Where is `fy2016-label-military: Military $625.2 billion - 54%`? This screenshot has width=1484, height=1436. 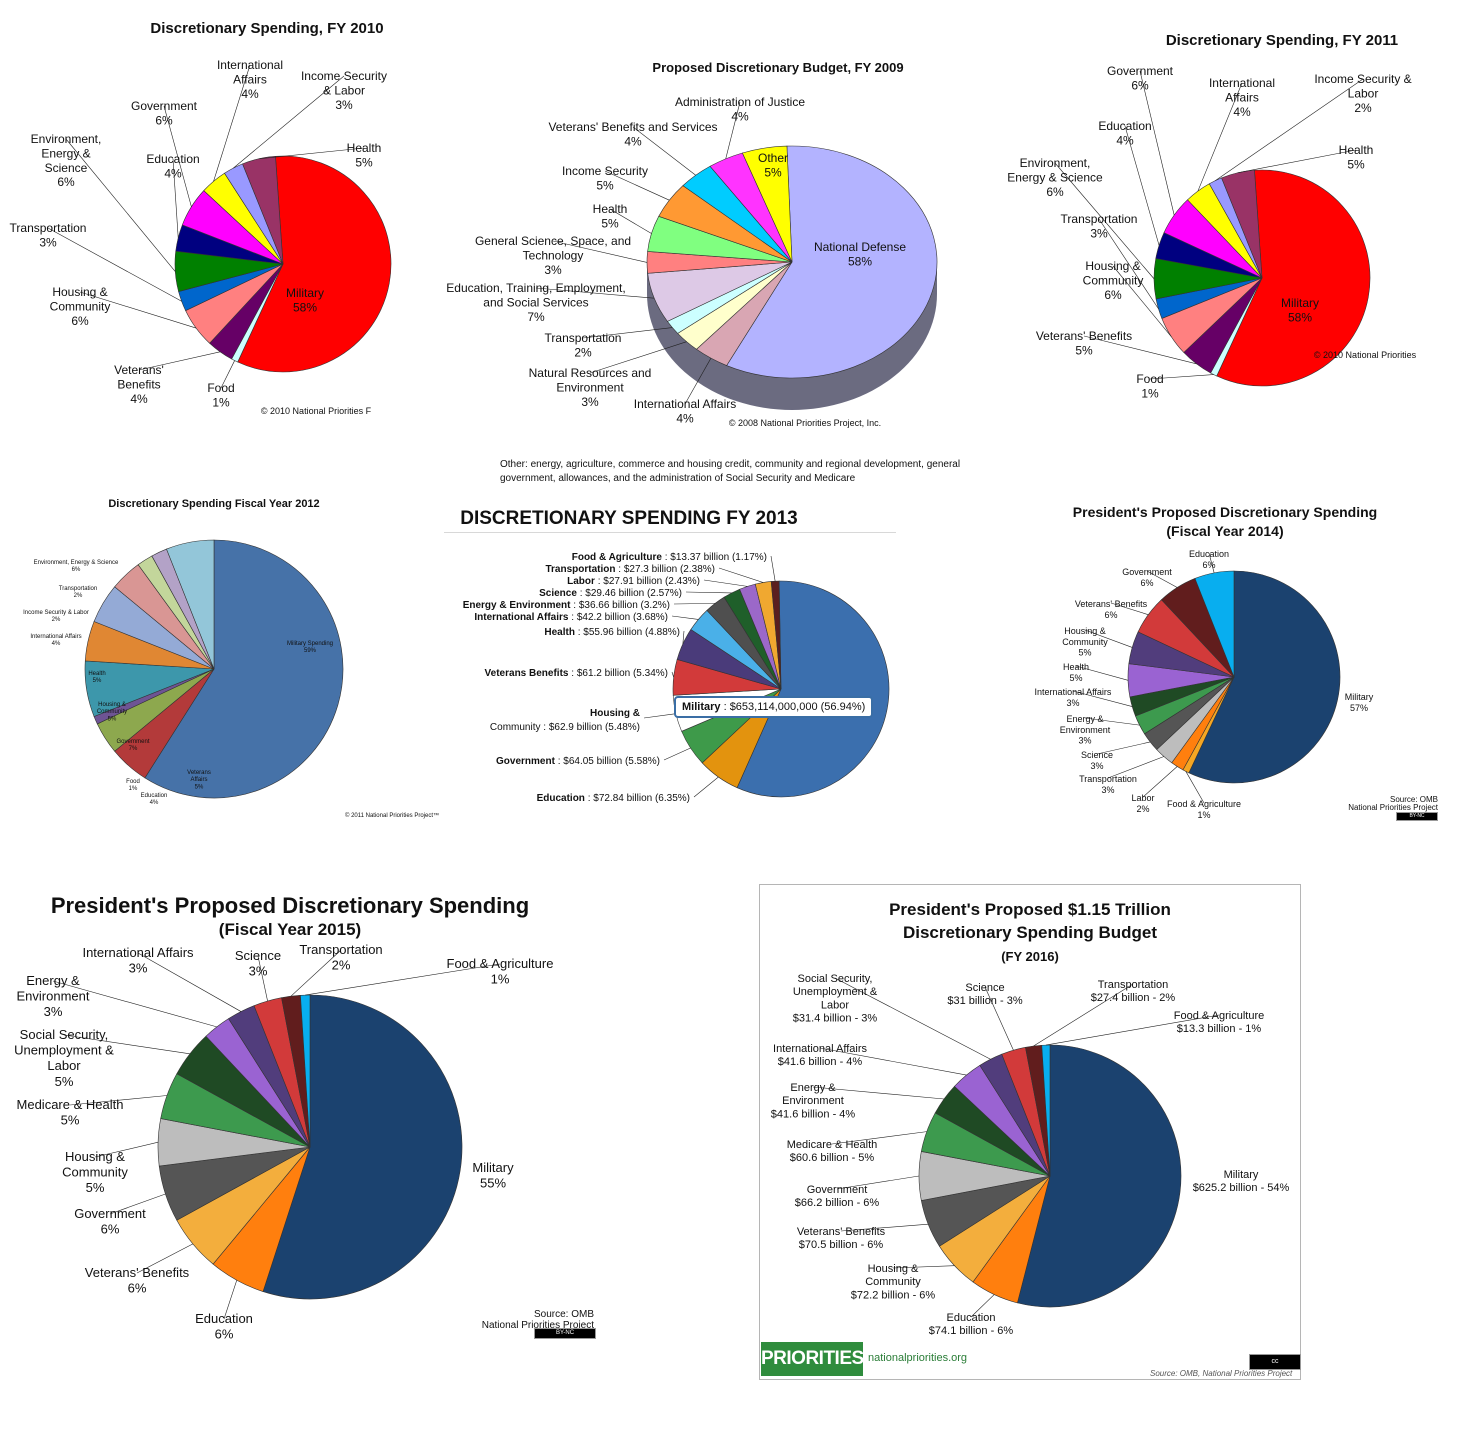 fy2016-label-military: Military $625.2 billion - 54% is located at coordinates (1241, 1181).